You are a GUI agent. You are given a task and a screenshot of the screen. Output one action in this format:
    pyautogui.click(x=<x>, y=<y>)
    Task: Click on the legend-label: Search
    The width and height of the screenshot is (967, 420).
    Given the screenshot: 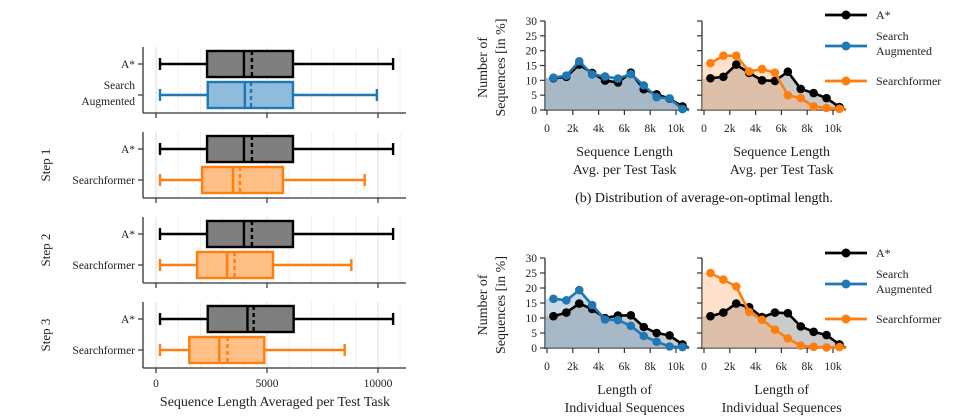 What is the action you would take?
    pyautogui.click(x=892, y=36)
    